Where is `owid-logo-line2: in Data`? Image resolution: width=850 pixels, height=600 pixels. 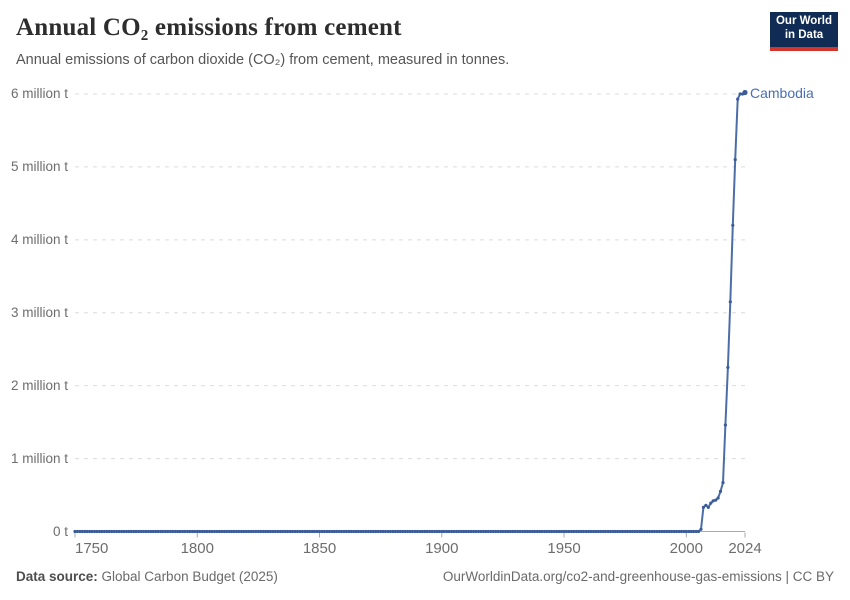 owid-logo-line2: in Data is located at coordinates (804, 34).